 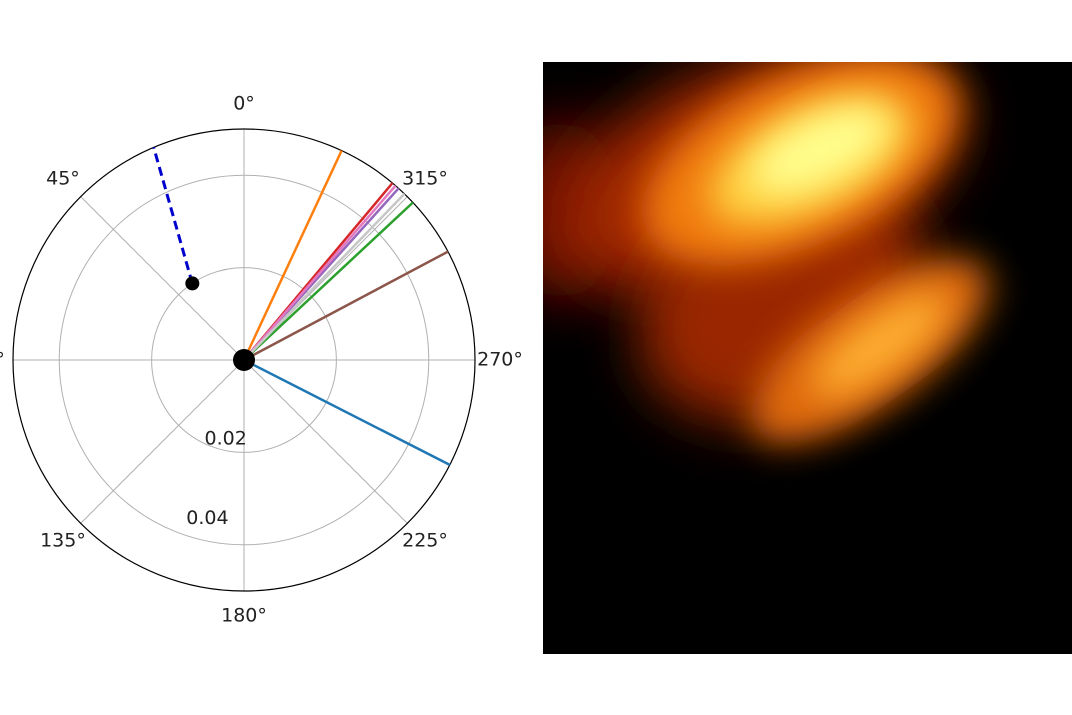 What do you see at coordinates (207, 518) in the screenshot?
I see `r-tick-label: 0.04` at bounding box center [207, 518].